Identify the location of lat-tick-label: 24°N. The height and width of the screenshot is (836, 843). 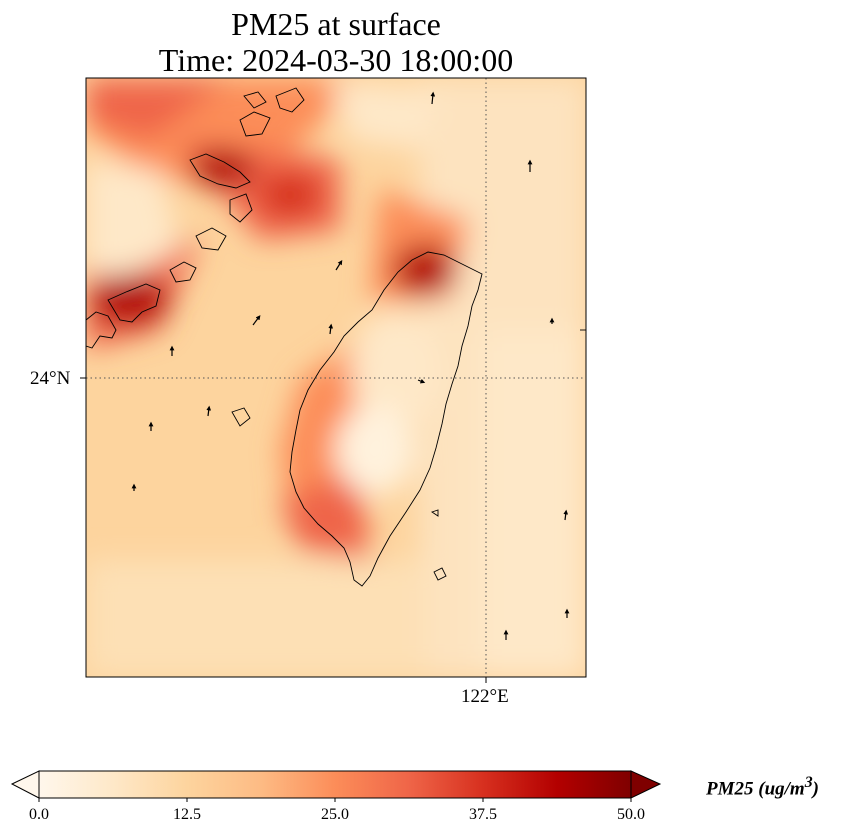
(50, 378).